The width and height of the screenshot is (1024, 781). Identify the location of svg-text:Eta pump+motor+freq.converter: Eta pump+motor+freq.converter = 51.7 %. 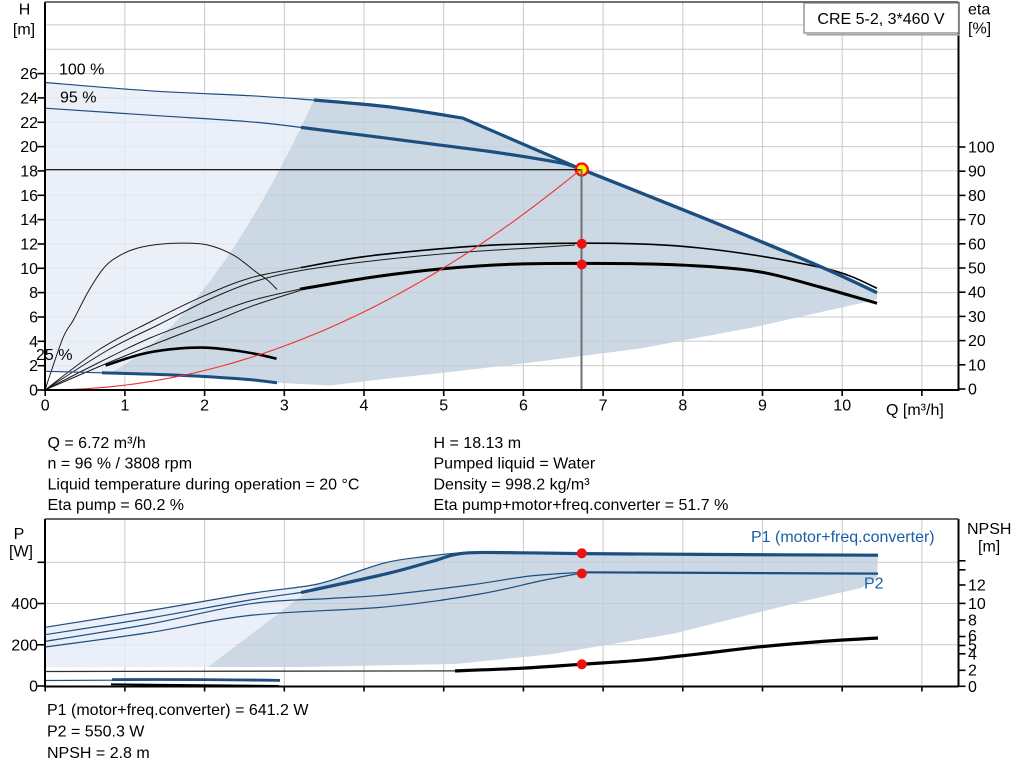
(581, 505).